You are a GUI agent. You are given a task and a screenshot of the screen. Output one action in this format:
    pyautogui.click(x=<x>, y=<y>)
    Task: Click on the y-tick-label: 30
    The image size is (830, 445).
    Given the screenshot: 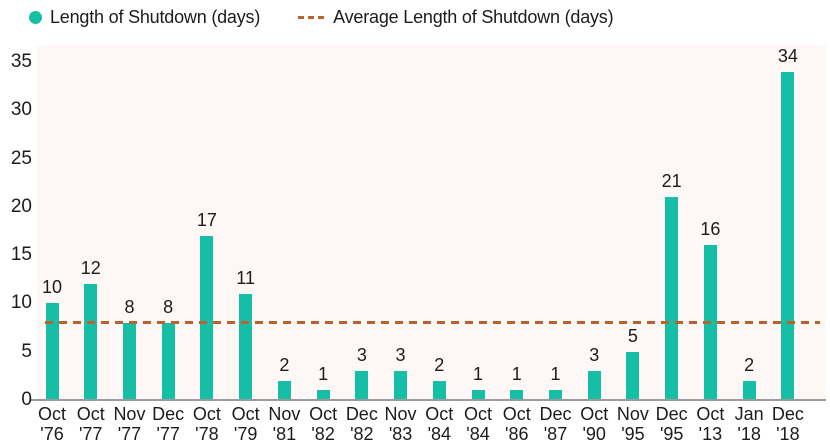 What is the action you would take?
    pyautogui.click(x=21, y=110)
    